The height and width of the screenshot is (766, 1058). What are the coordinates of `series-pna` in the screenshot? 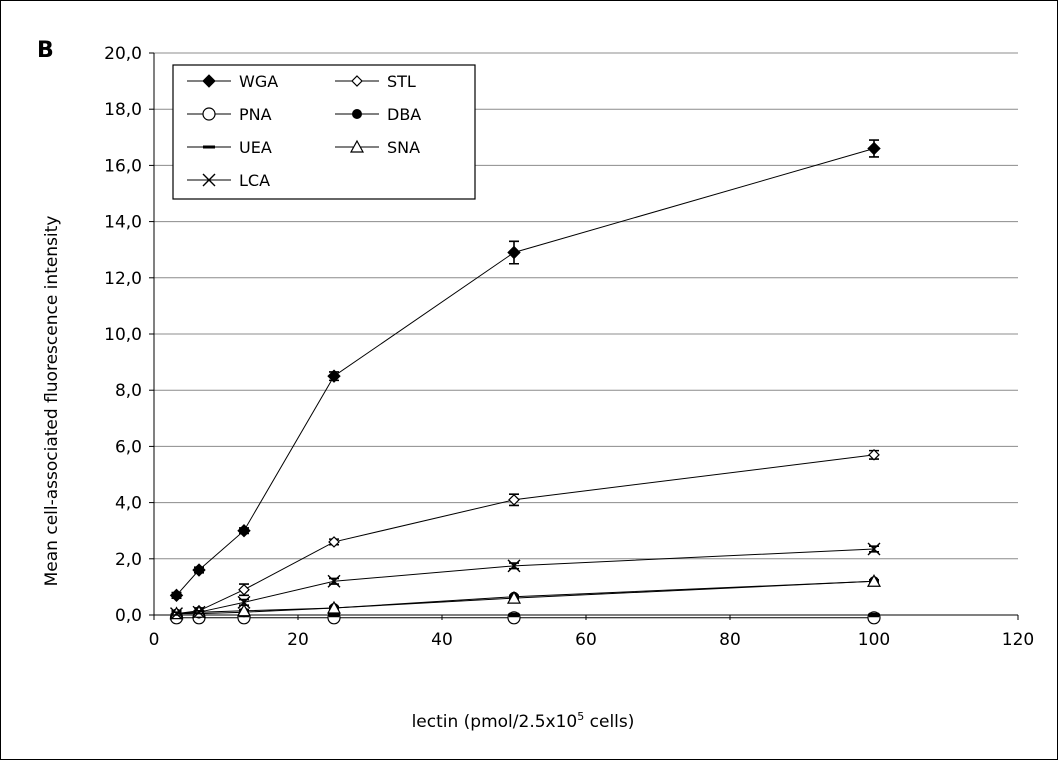 It's located at (525, 618).